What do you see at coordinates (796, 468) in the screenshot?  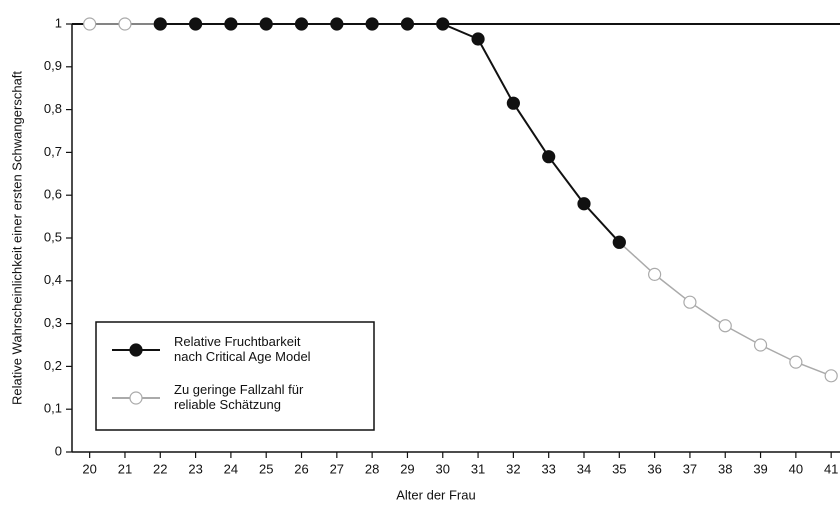 I see `x-tick-label: 40` at bounding box center [796, 468].